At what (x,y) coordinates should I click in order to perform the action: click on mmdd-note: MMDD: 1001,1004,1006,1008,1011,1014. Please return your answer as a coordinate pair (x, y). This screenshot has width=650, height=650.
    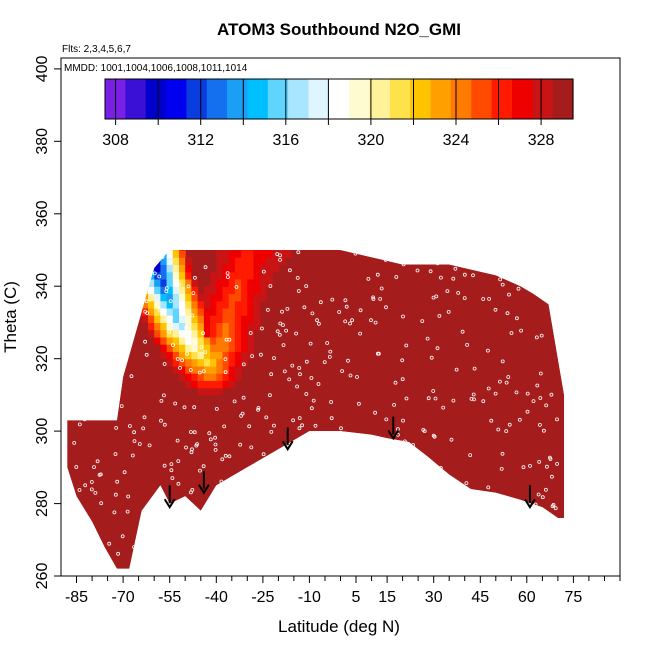
    Looking at the image, I should click on (156, 68).